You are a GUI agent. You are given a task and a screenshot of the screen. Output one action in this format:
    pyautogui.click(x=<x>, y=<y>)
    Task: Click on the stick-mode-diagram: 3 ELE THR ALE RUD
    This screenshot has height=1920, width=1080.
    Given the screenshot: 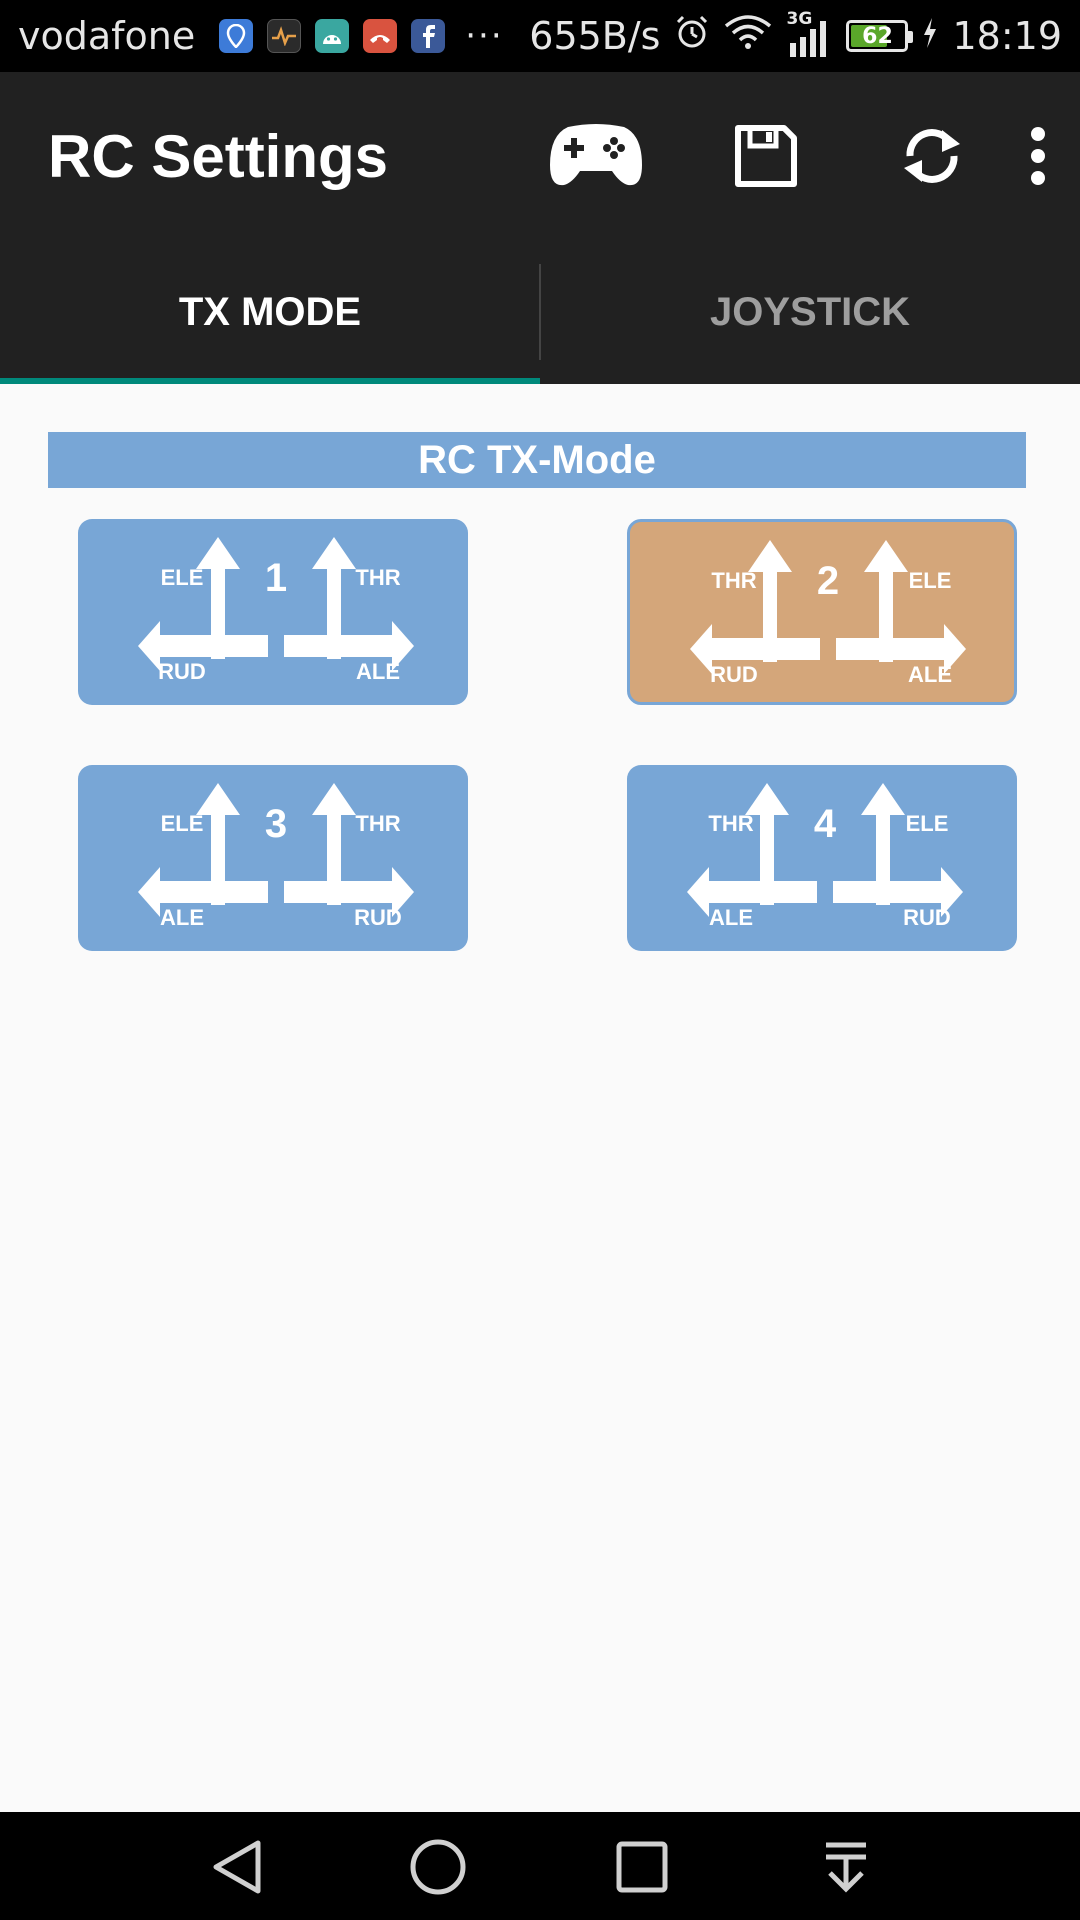 What is the action you would take?
    pyautogui.click(x=276, y=856)
    